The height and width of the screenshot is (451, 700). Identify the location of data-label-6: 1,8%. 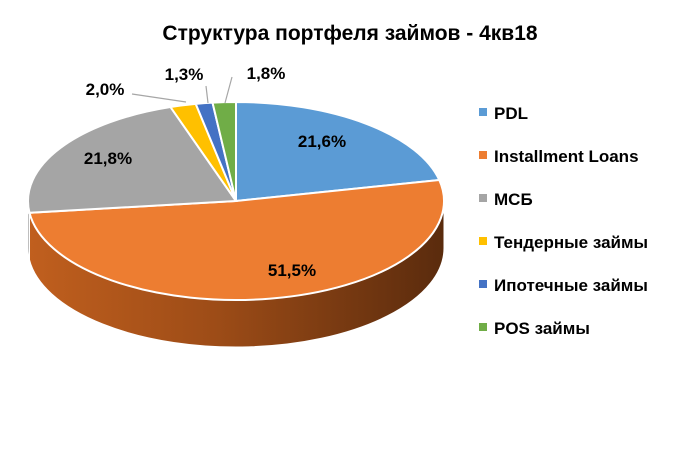
(266, 73).